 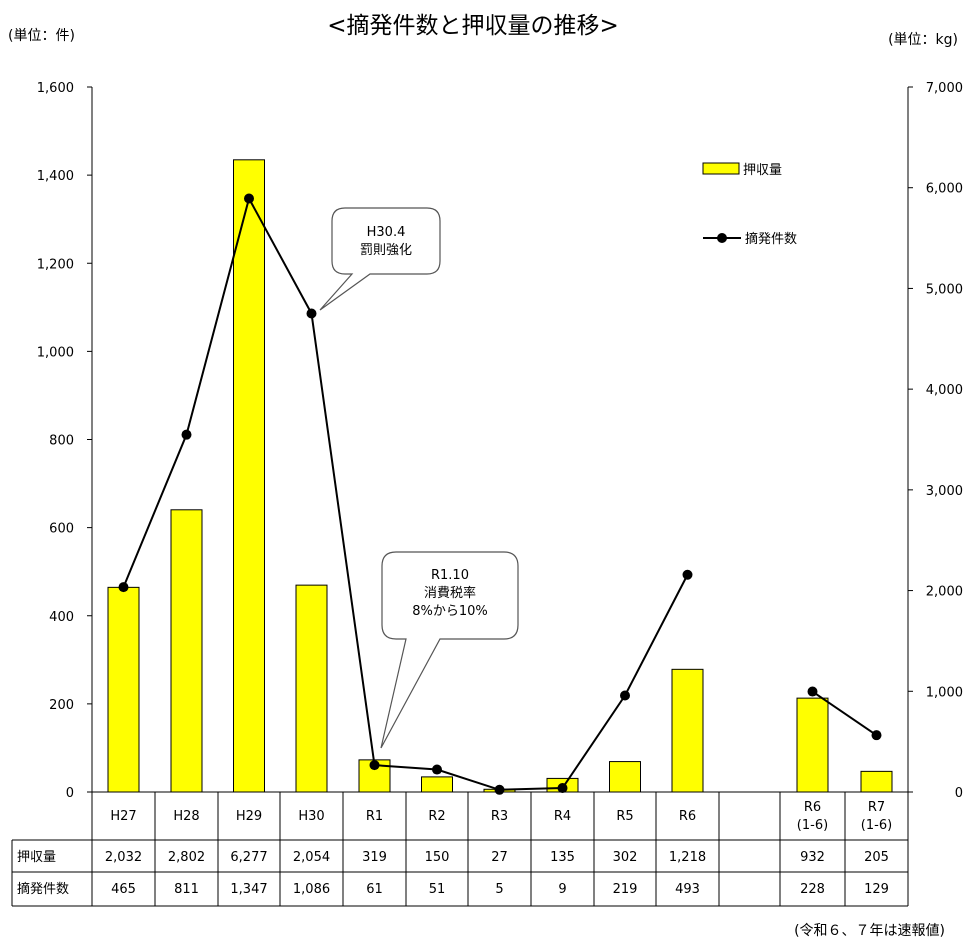 I want to click on legend-label: 押収量, so click(x=762, y=170).